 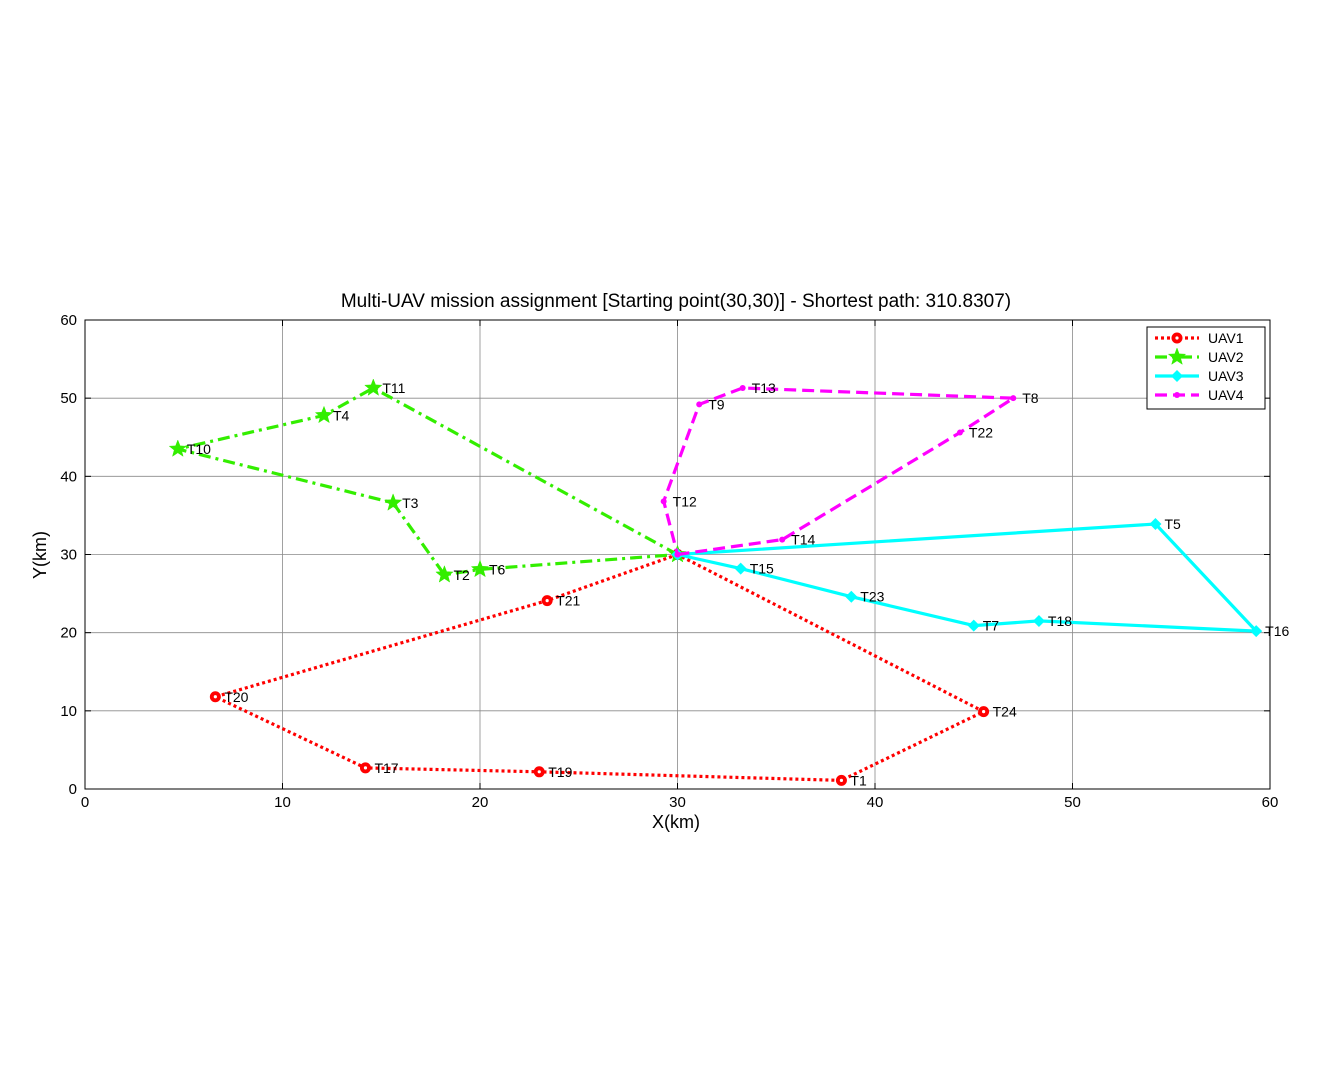 I want to click on point-label-t20: T20, so click(x=236, y=697).